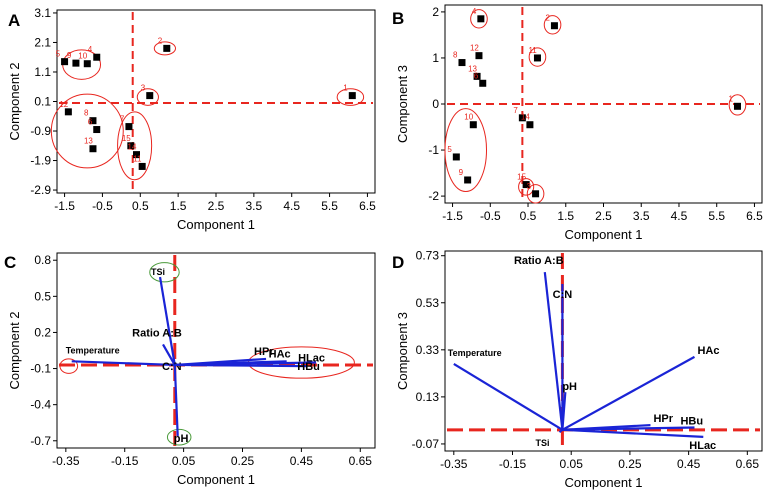  What do you see at coordinates (435, 104) in the screenshot?
I see `y-tick-label: 0` at bounding box center [435, 104].